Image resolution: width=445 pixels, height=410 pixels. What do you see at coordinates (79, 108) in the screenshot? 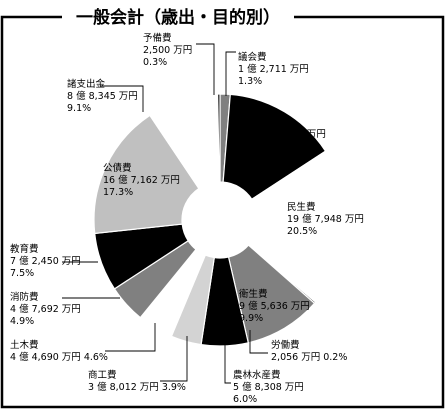
I see `slice-label-percent: 9.1%` at bounding box center [79, 108].